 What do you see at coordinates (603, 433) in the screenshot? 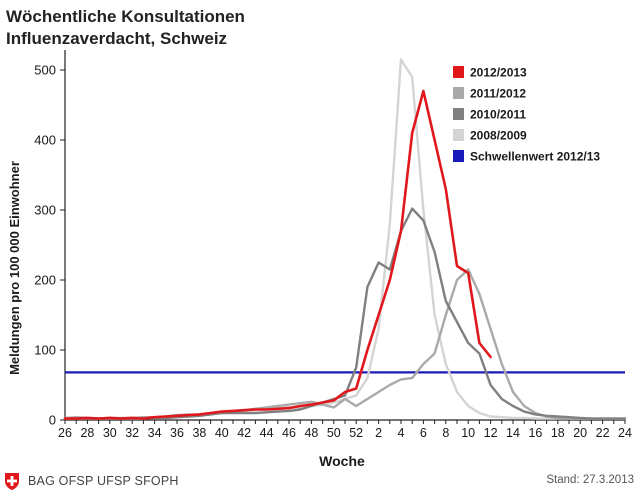
I see `x-tick-label: 22` at bounding box center [603, 433].